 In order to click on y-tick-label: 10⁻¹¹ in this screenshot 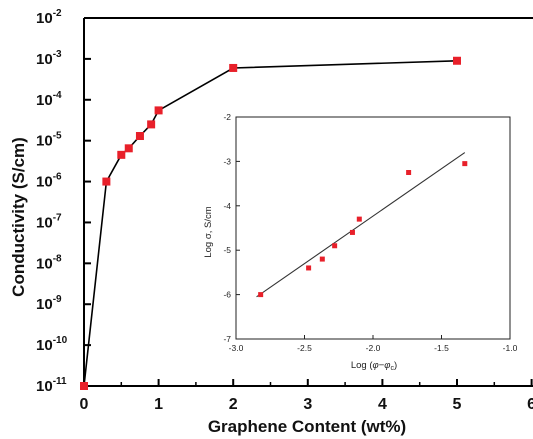, I will do `click(51, 385)`.